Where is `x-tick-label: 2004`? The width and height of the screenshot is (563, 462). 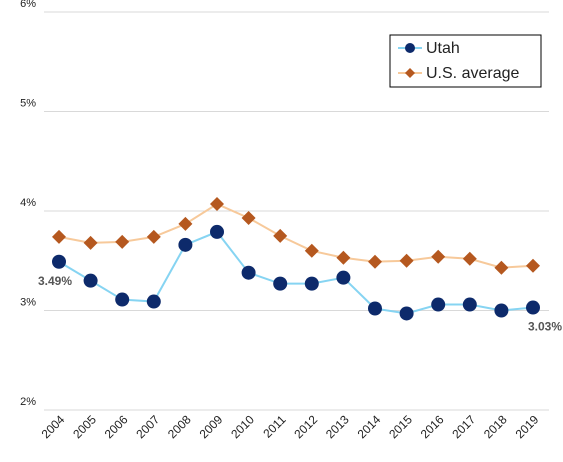 x-tick-label: 2004 is located at coordinates (53, 426).